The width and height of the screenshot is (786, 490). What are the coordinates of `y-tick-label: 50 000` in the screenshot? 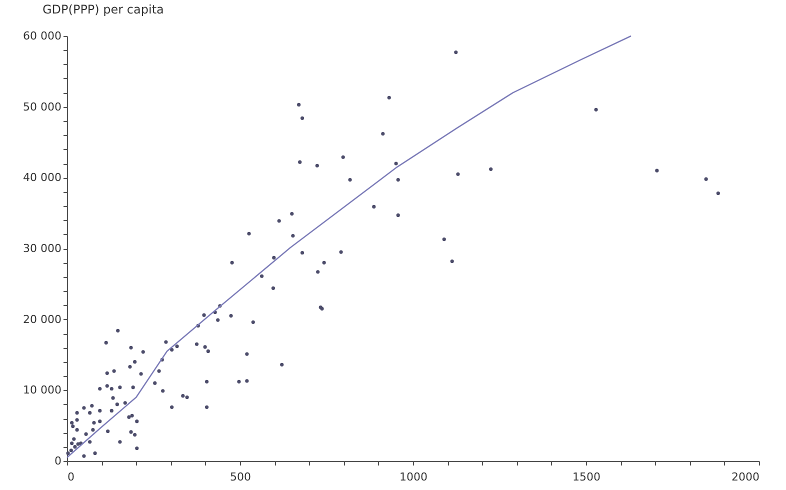 It's located at (42, 107).